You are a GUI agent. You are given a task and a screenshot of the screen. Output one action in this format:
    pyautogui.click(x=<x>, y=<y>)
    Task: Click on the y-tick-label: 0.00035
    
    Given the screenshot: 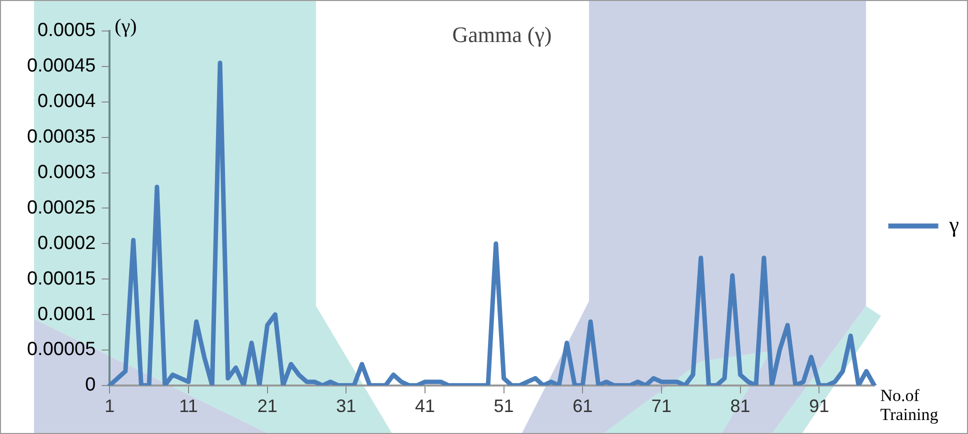 What is the action you would take?
    pyautogui.click(x=61, y=137)
    